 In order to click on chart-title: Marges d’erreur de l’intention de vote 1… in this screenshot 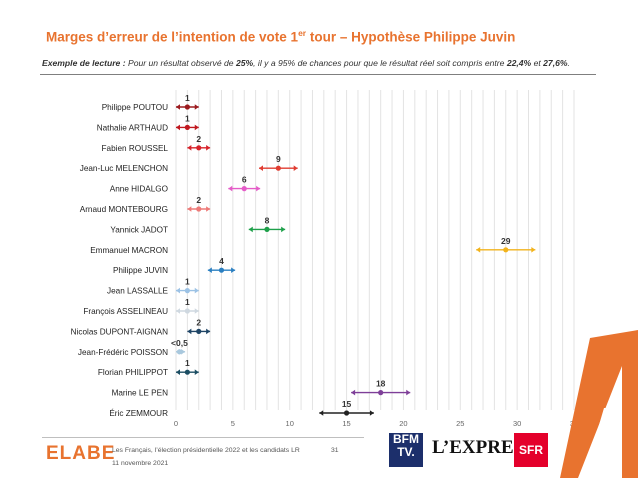, I will do `click(281, 36)`.